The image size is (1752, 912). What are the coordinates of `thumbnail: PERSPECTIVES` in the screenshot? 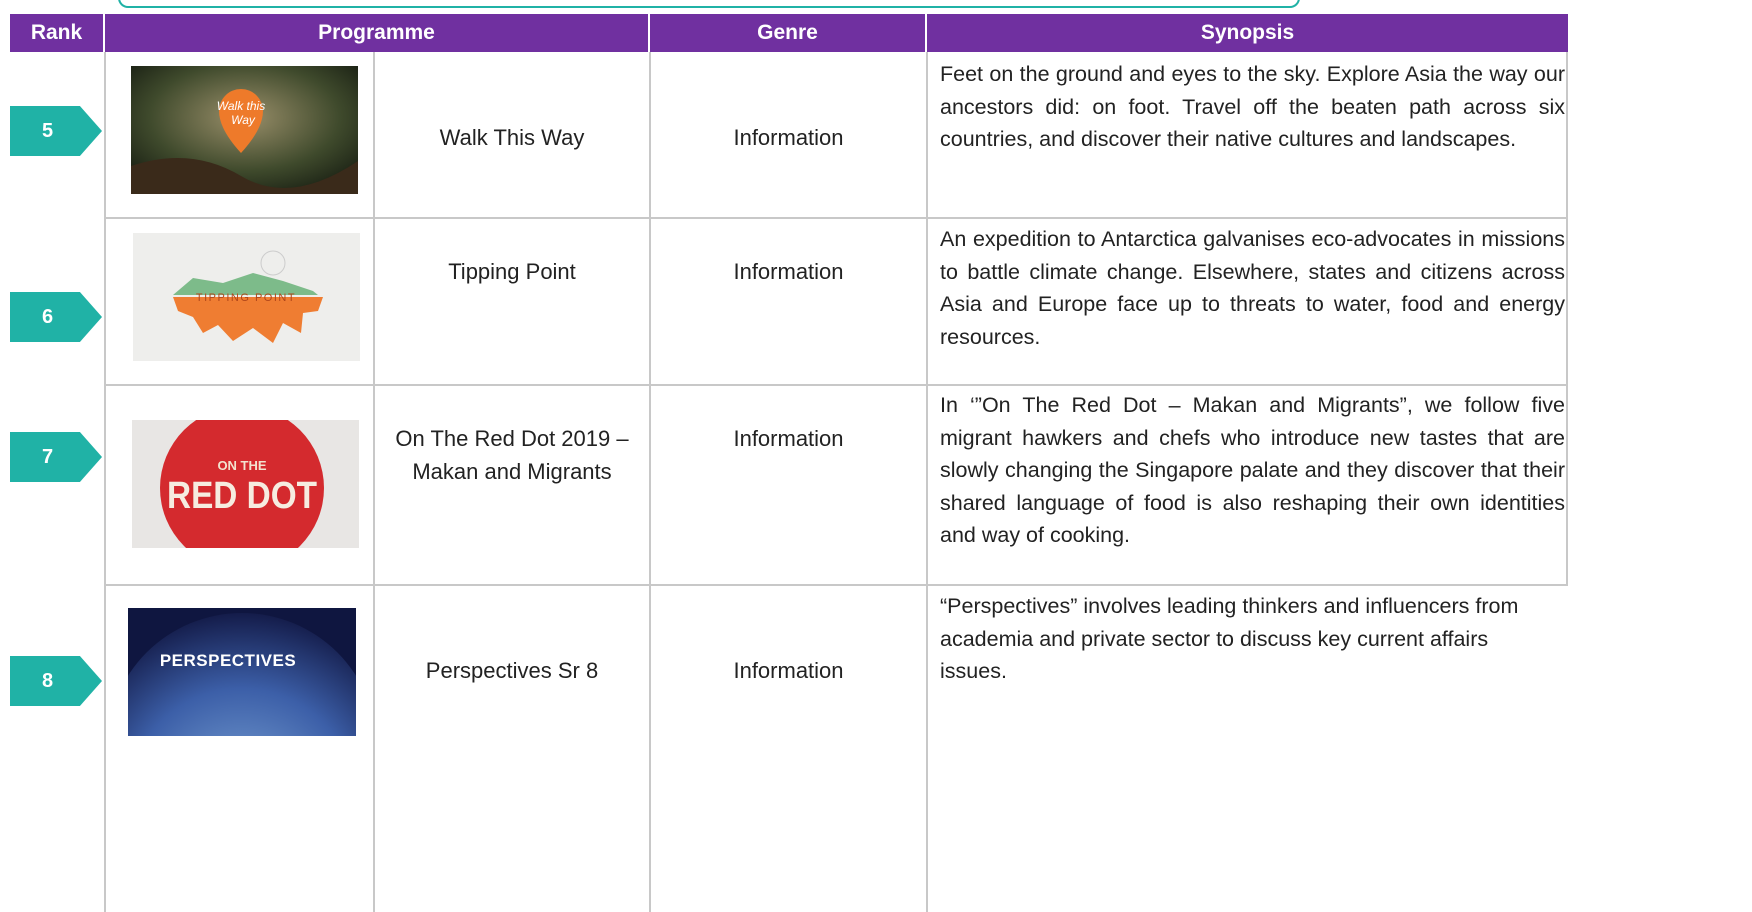 It's located at (242, 672).